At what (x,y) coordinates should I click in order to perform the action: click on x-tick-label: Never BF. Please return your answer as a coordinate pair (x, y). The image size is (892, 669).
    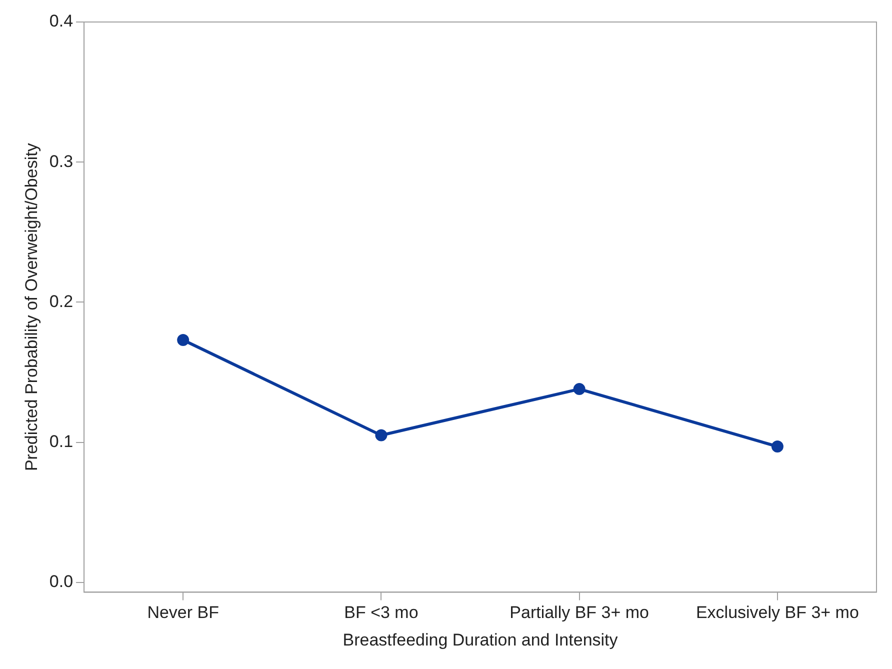
    Looking at the image, I should click on (183, 612).